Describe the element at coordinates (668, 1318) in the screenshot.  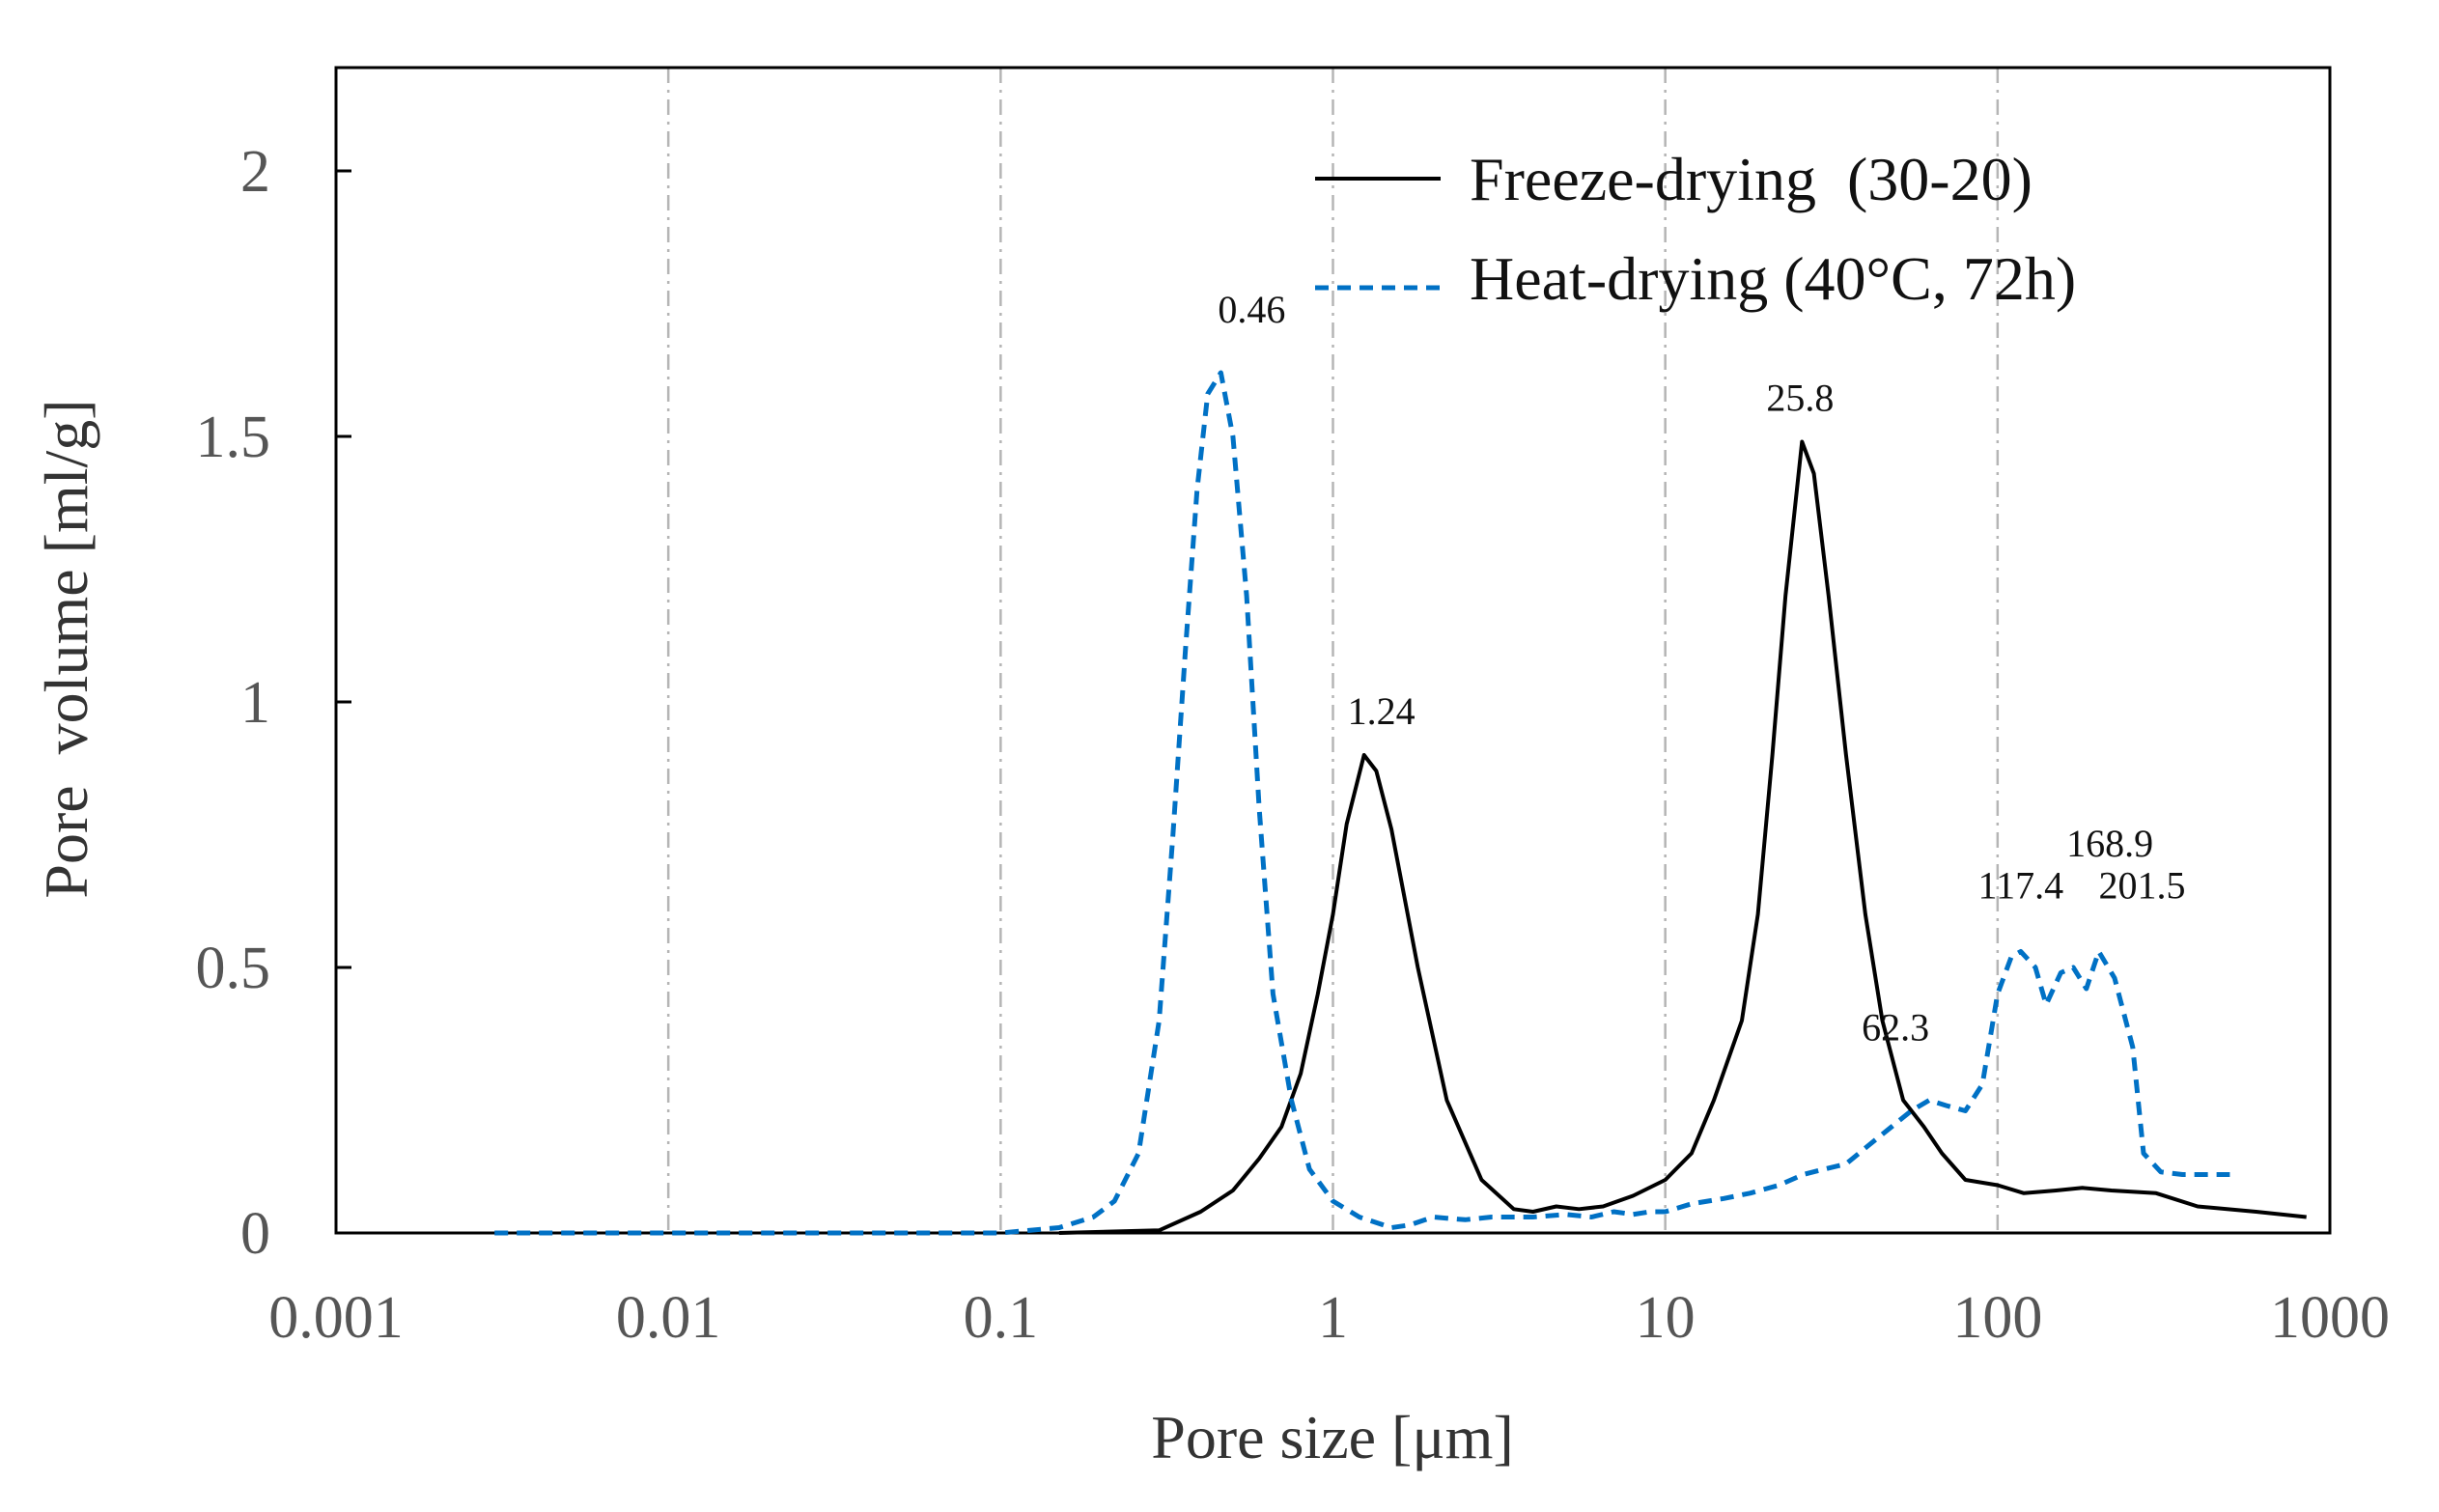
I see `x-tick-label: 0.01` at that location.